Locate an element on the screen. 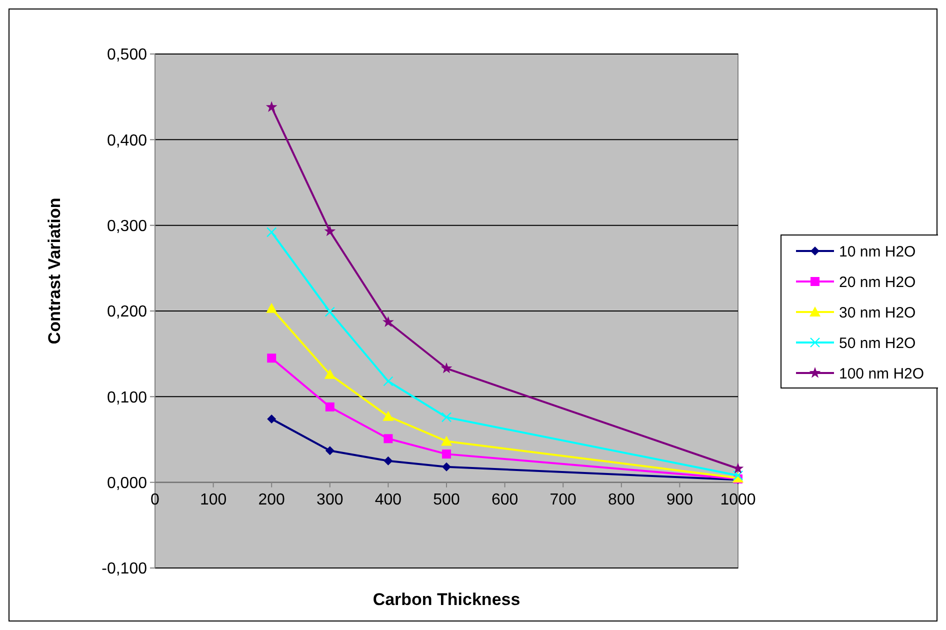 The height and width of the screenshot is (630, 946). x-tick-label: 300 is located at coordinates (330, 499).